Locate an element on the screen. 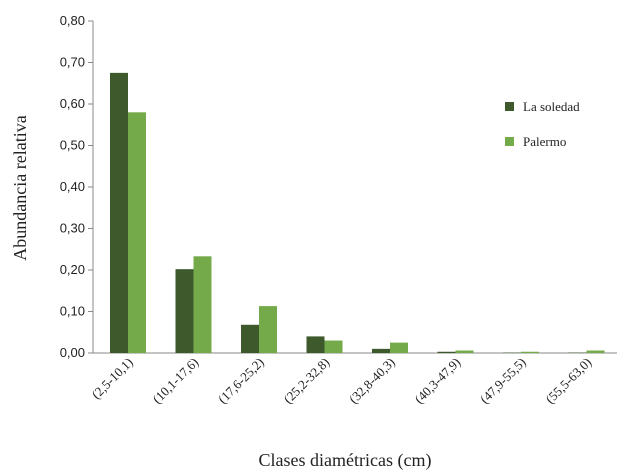 This screenshot has width=618, height=472. y-tick-label: 0,60 is located at coordinates (72, 103).